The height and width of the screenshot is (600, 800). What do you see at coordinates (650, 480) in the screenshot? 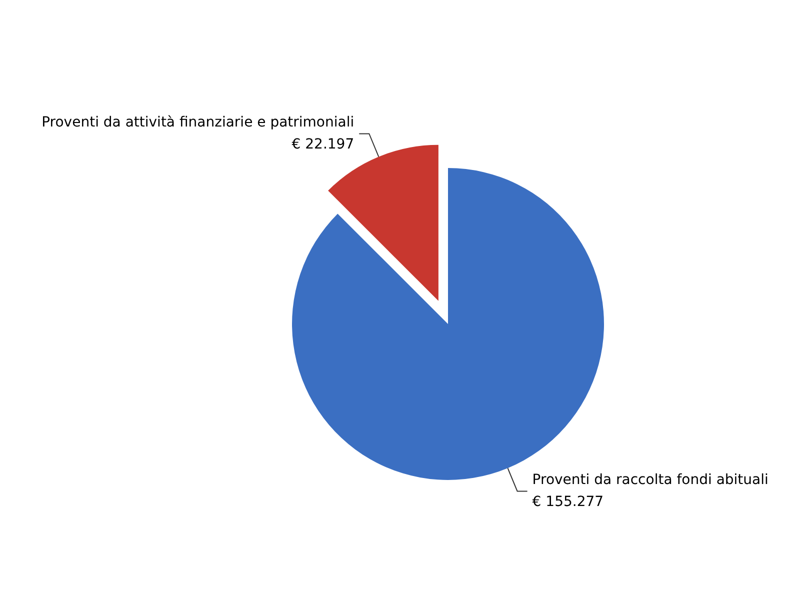
I see `slice-label: Proventi da raccolta fondi abituali` at bounding box center [650, 480].